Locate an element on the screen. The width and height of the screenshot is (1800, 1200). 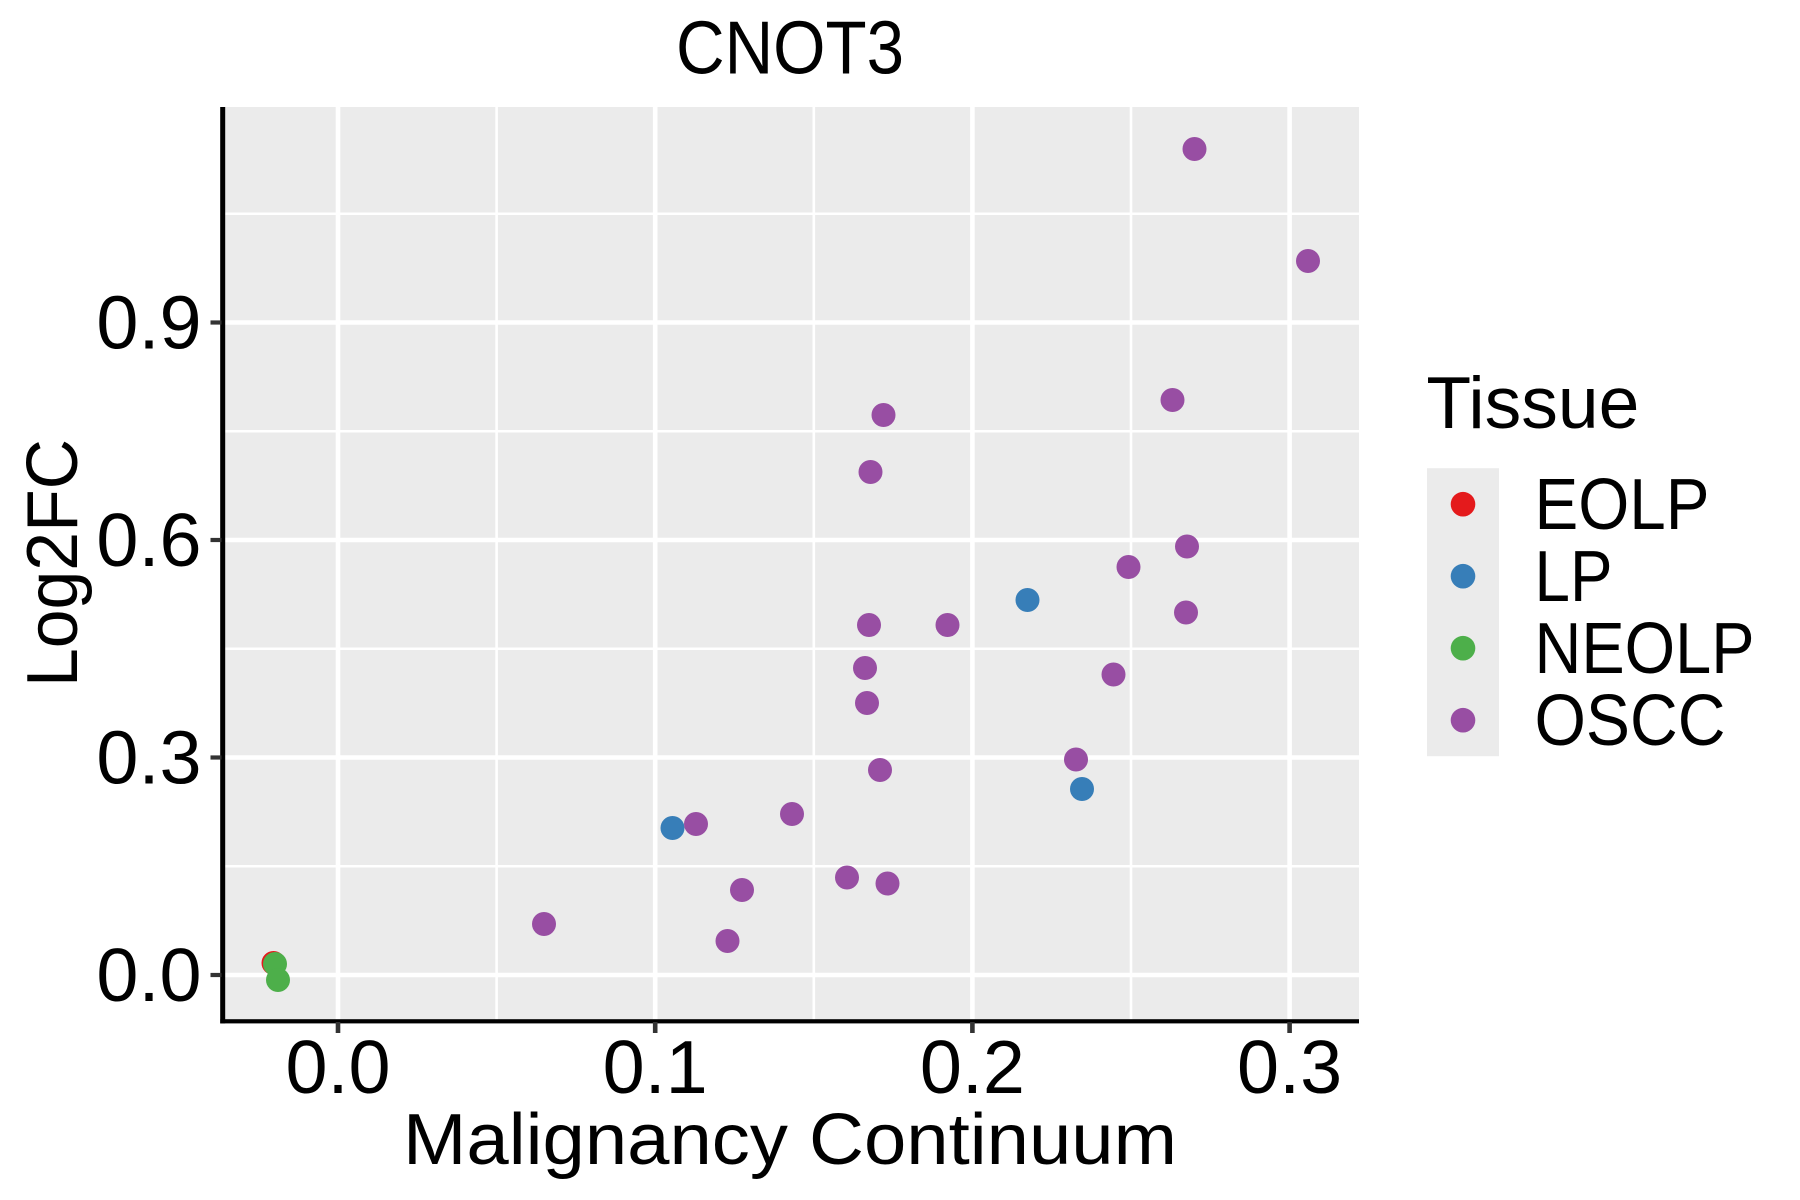
svg-text: 0.6 is located at coordinates (148, 541).